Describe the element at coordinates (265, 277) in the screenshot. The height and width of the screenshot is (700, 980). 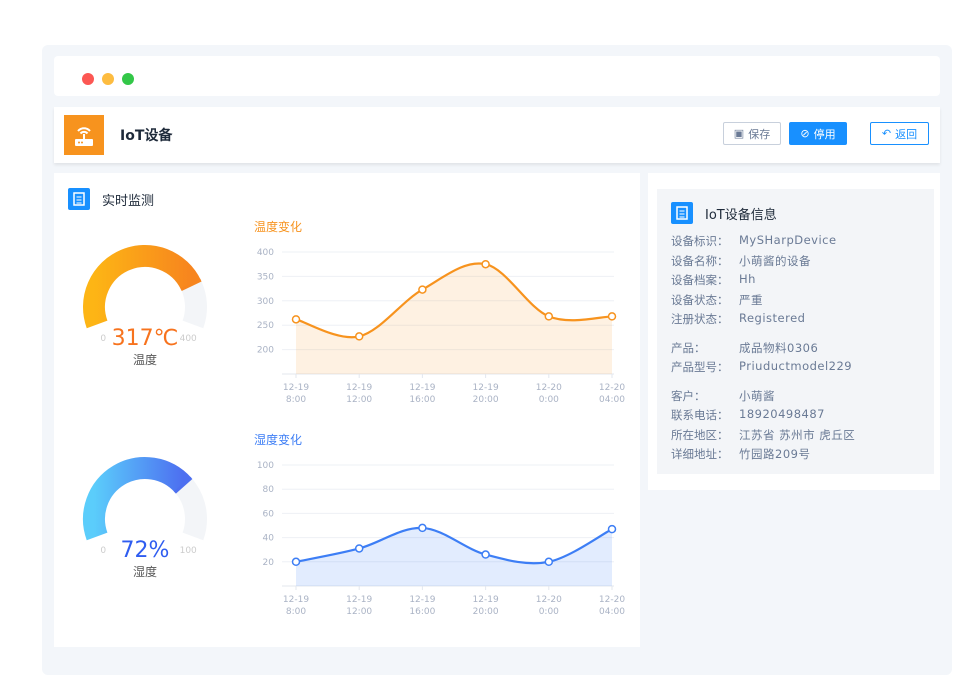
I see `y-tick-label: 350` at that location.